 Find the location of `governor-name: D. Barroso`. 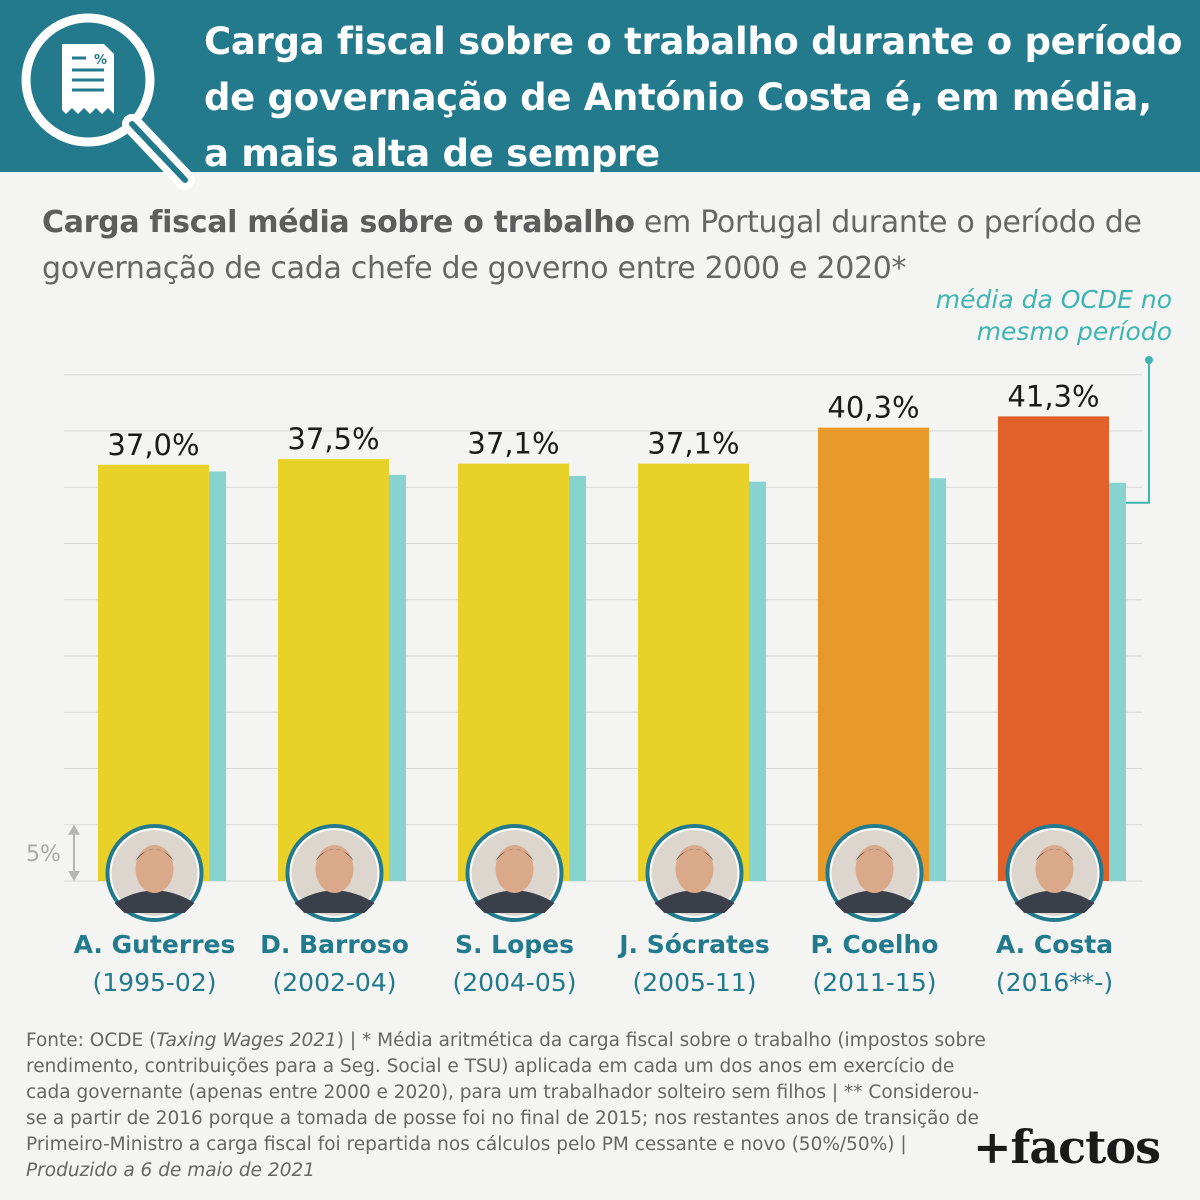

governor-name: D. Barroso is located at coordinates (334, 944).